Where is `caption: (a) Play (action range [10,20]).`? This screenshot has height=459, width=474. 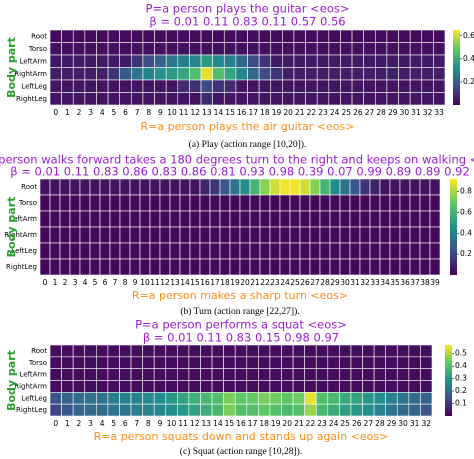
caption: (a) Play (action range [10,20]). is located at coordinates (248, 144).